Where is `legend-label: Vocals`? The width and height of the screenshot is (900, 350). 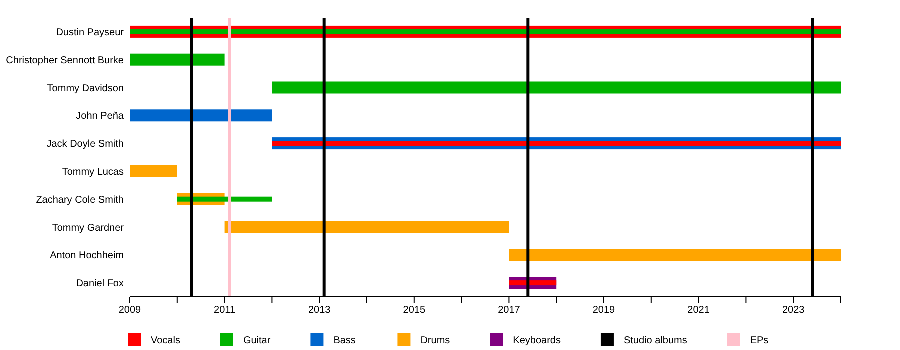 legend-label: Vocals is located at coordinates (165, 341).